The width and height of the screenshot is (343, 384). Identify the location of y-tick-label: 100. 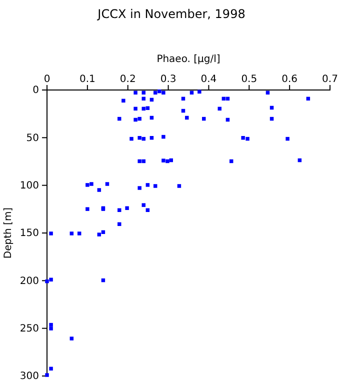
(29, 186).